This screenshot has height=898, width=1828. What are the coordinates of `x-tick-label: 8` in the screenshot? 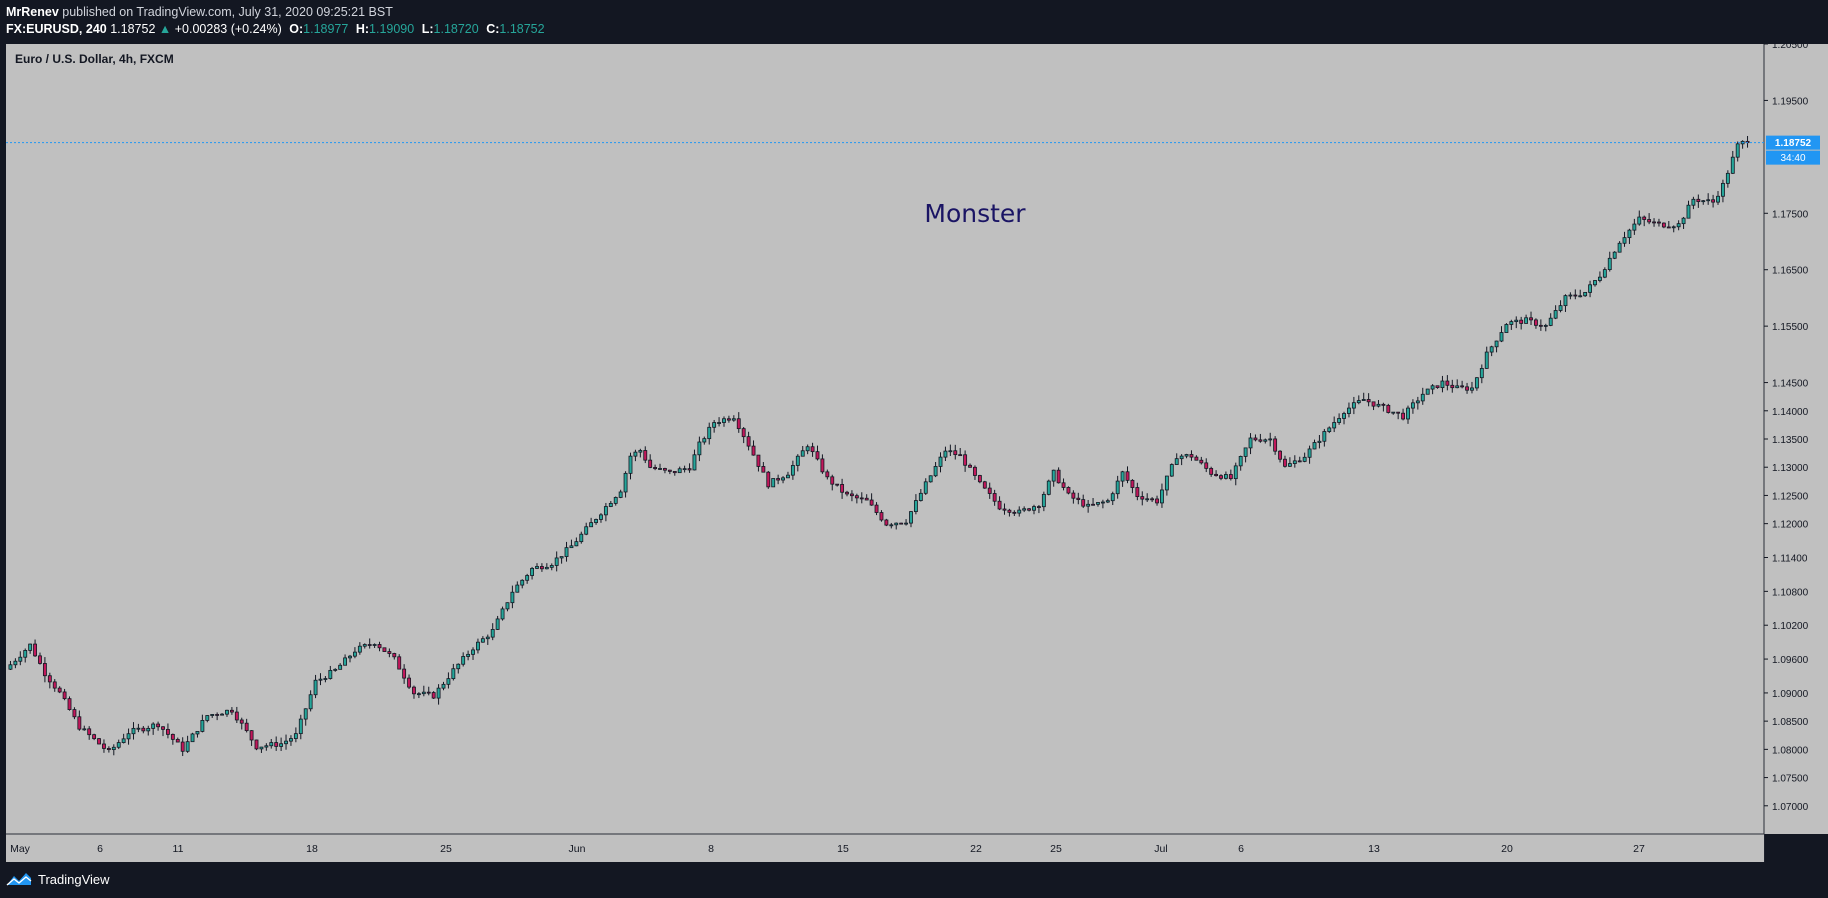 It's located at (711, 849).